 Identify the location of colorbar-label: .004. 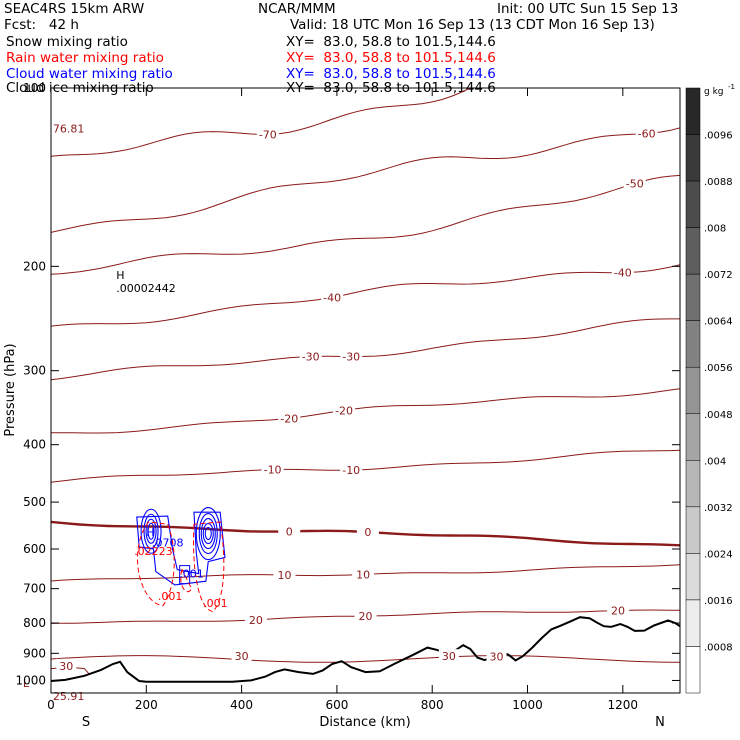
(715, 461).